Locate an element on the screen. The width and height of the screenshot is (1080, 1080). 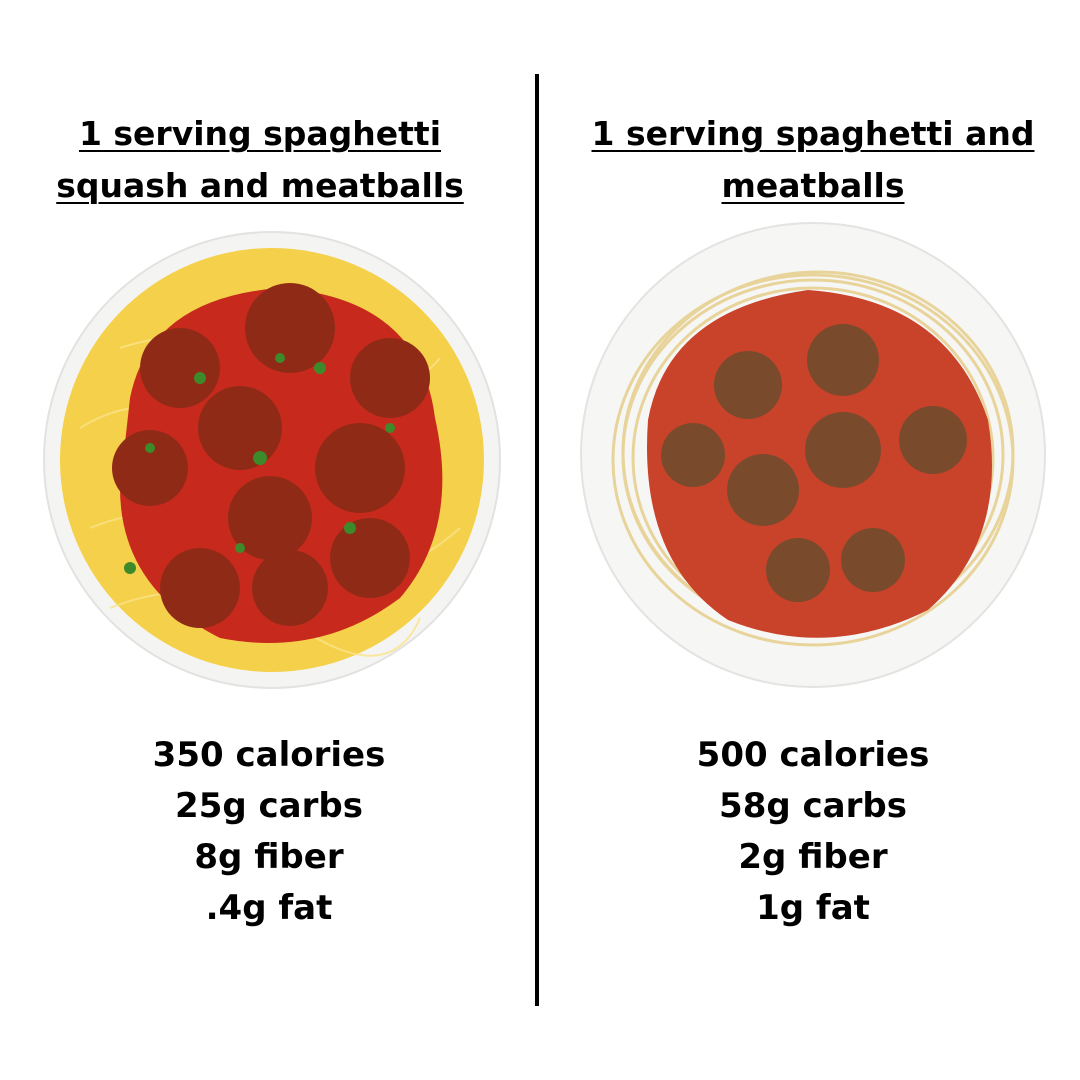
stat: 25g carbs is located at coordinates (269, 806).